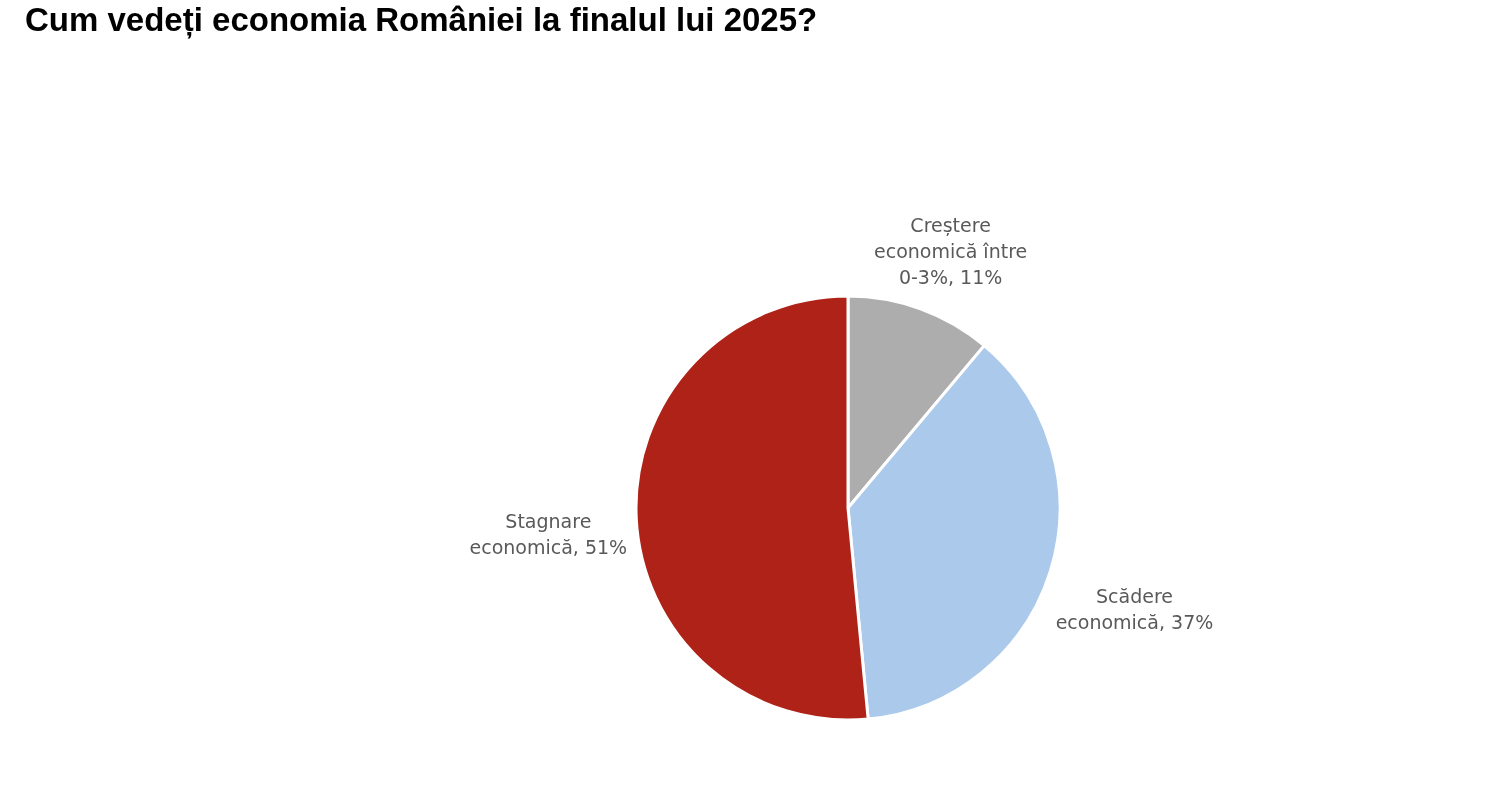 This screenshot has width=1490, height=800. I want to click on chart-title: Cum vedeți economia României la finalul lui 2025?, so click(421, 20).